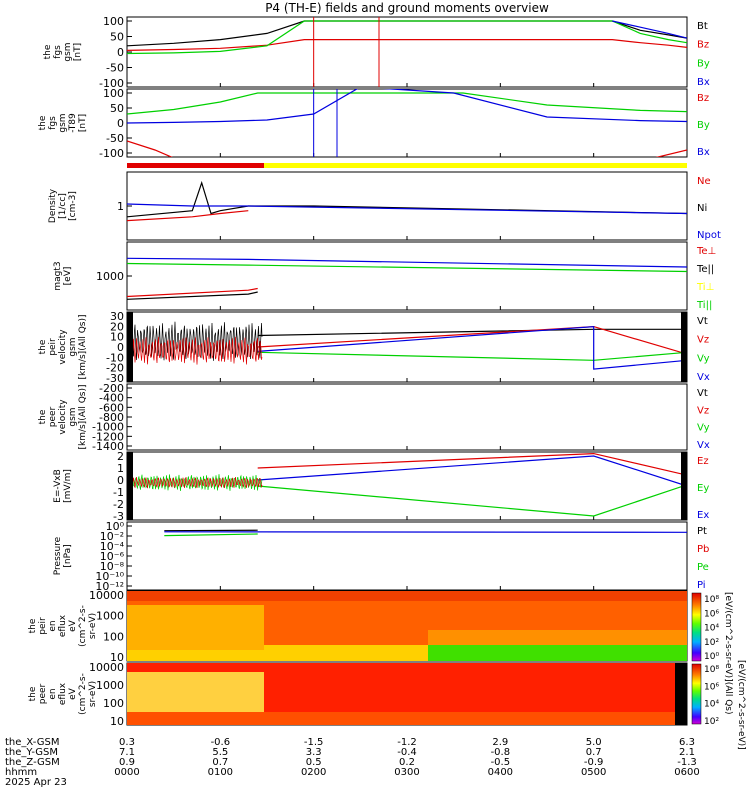 This screenshot has height=804, width=750. I want to click on y-axis-label-line: [eV], so click(68, 276).